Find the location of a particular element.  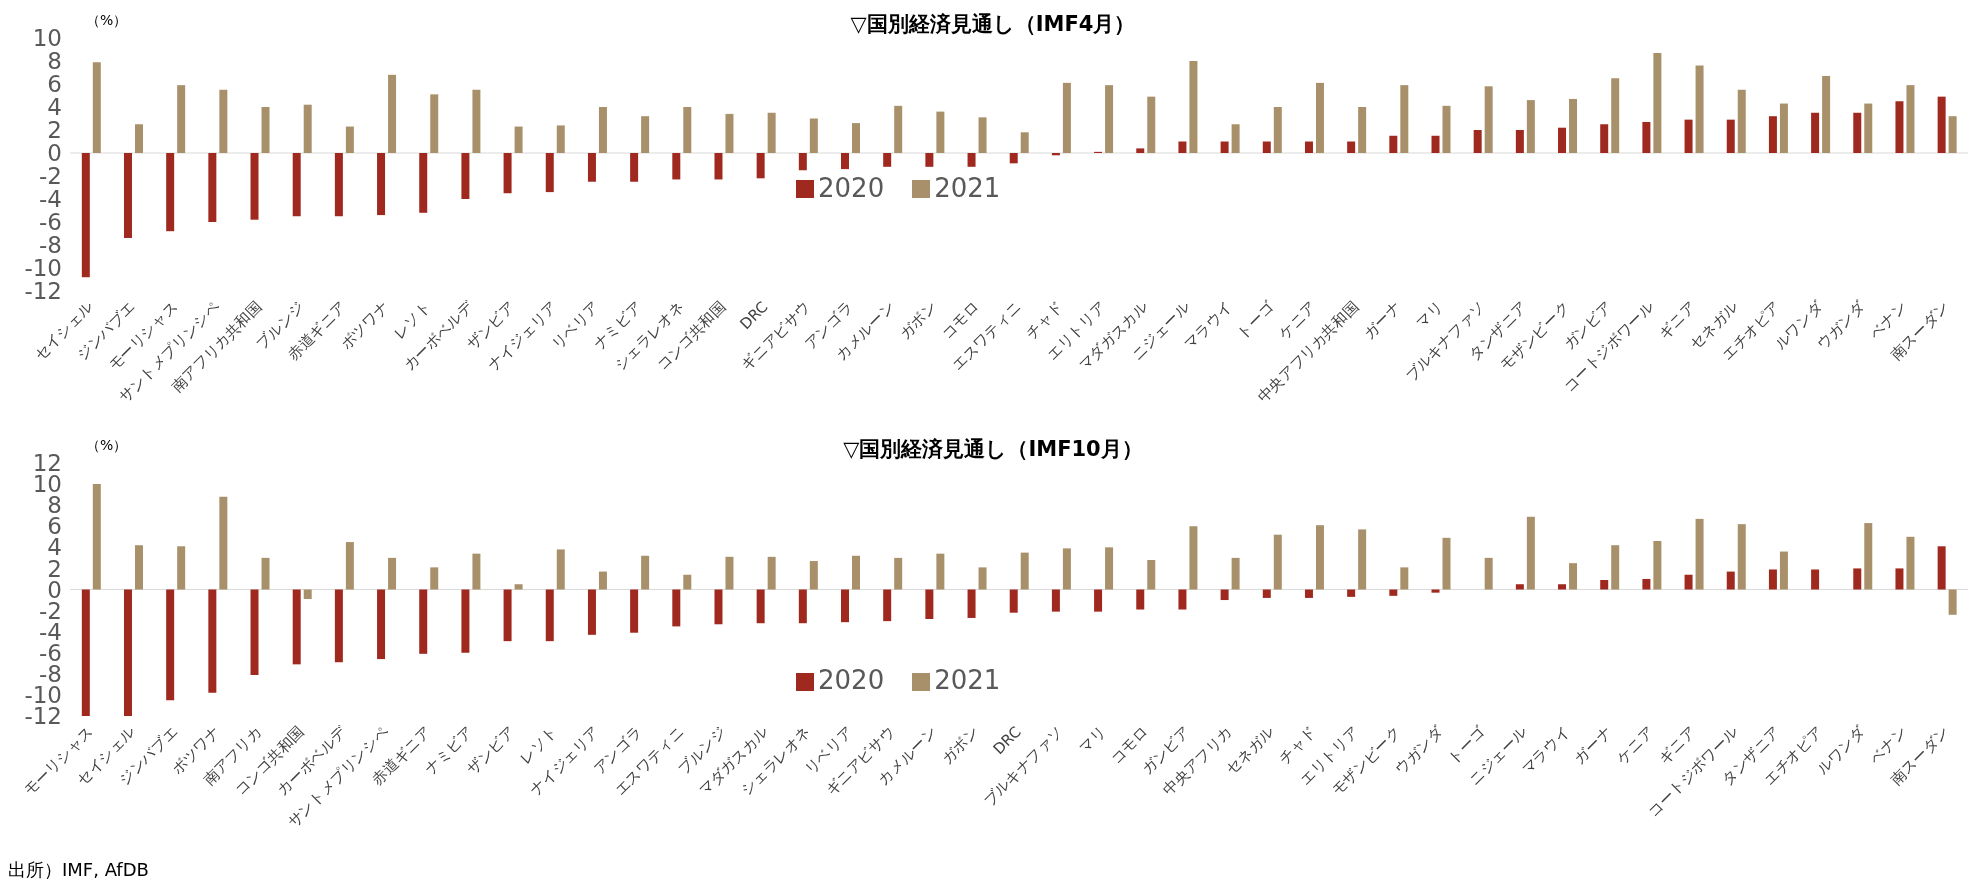

chart-title: ▽国別経済見通し（IMF4月） is located at coordinates (993, 24).